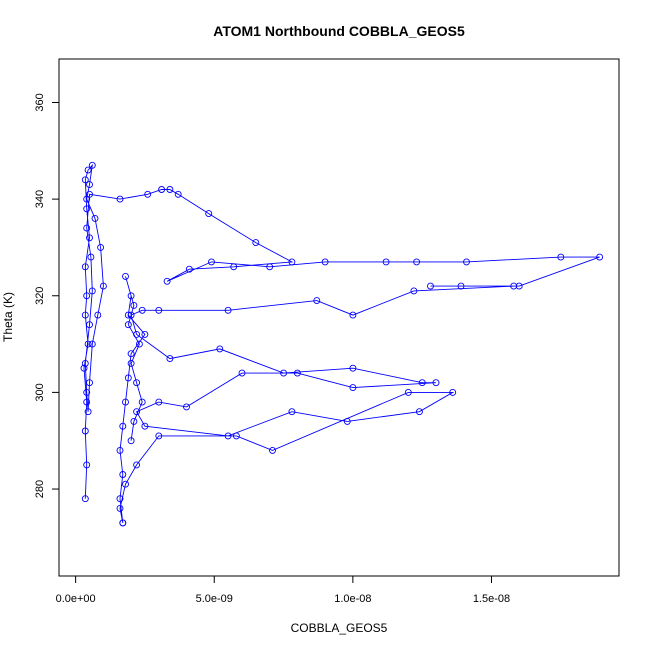 Image resolution: width=650 pixels, height=655 pixels. Describe the element at coordinates (40, 296) in the screenshot. I see `y-tick-label: 320` at that location.